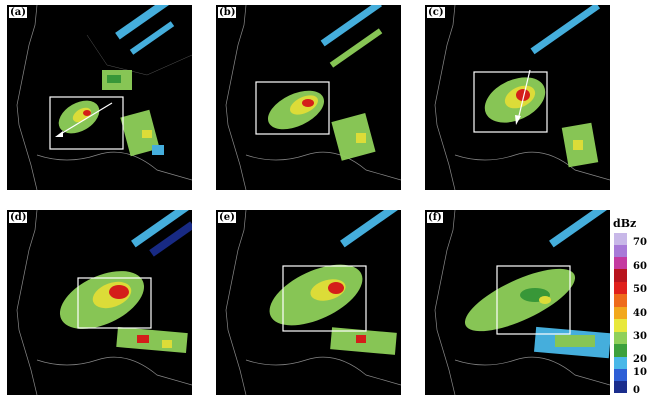 This screenshot has width=651, height=400. Describe the element at coordinates (640, 372) in the screenshot. I see `colorbar-tick: 10` at that location.